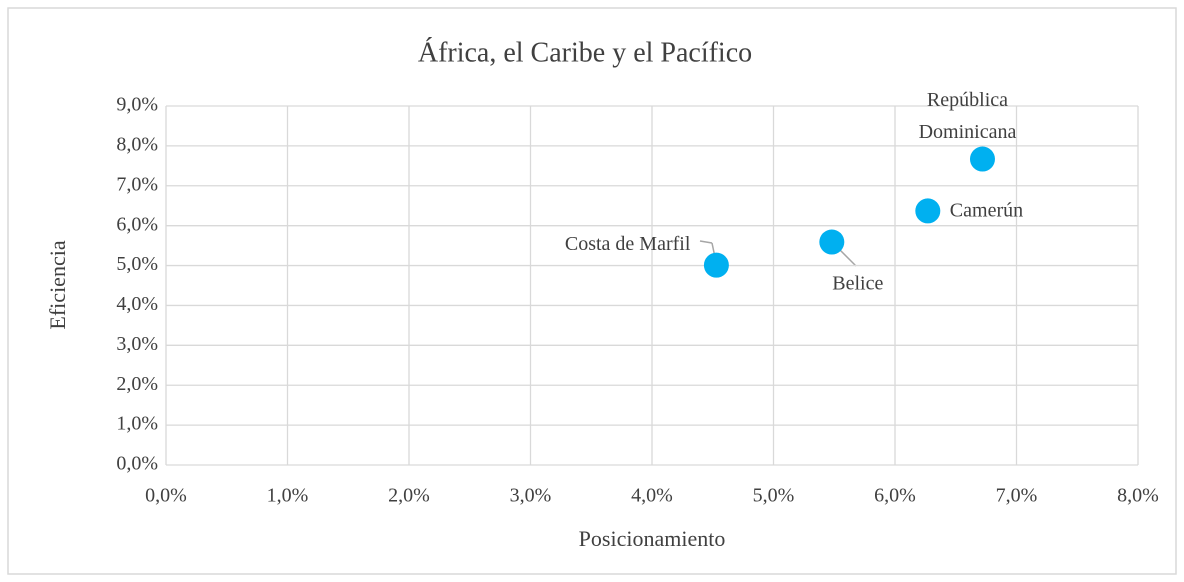  What do you see at coordinates (968, 132) in the screenshot?
I see `point-label-line: Dominicana` at bounding box center [968, 132].